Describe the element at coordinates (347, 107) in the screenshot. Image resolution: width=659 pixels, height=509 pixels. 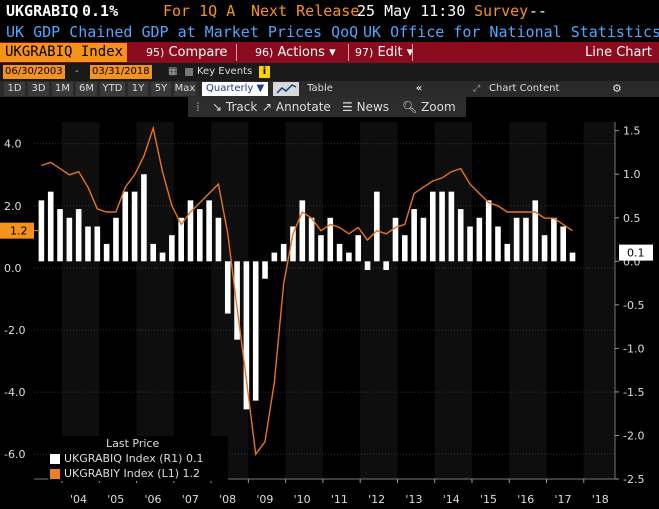
I see `news-icon: ☰` at that location.